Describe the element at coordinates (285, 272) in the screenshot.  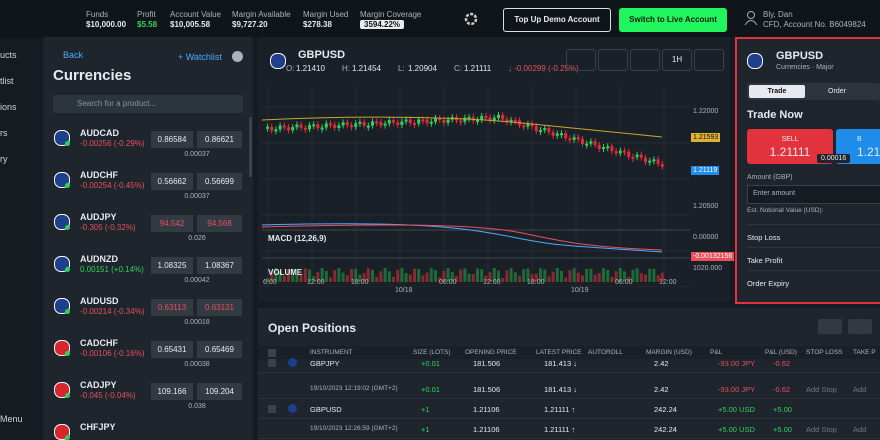
I see `volume-label: VOLUME` at that location.